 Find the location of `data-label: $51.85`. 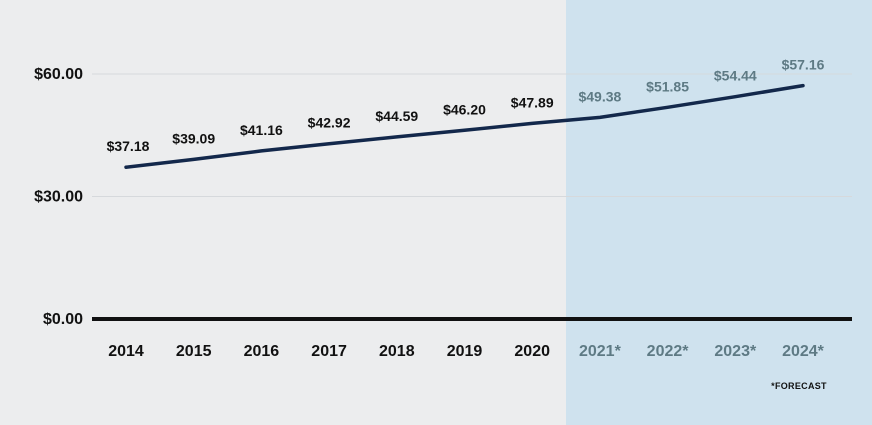

data-label: $51.85 is located at coordinates (667, 86).